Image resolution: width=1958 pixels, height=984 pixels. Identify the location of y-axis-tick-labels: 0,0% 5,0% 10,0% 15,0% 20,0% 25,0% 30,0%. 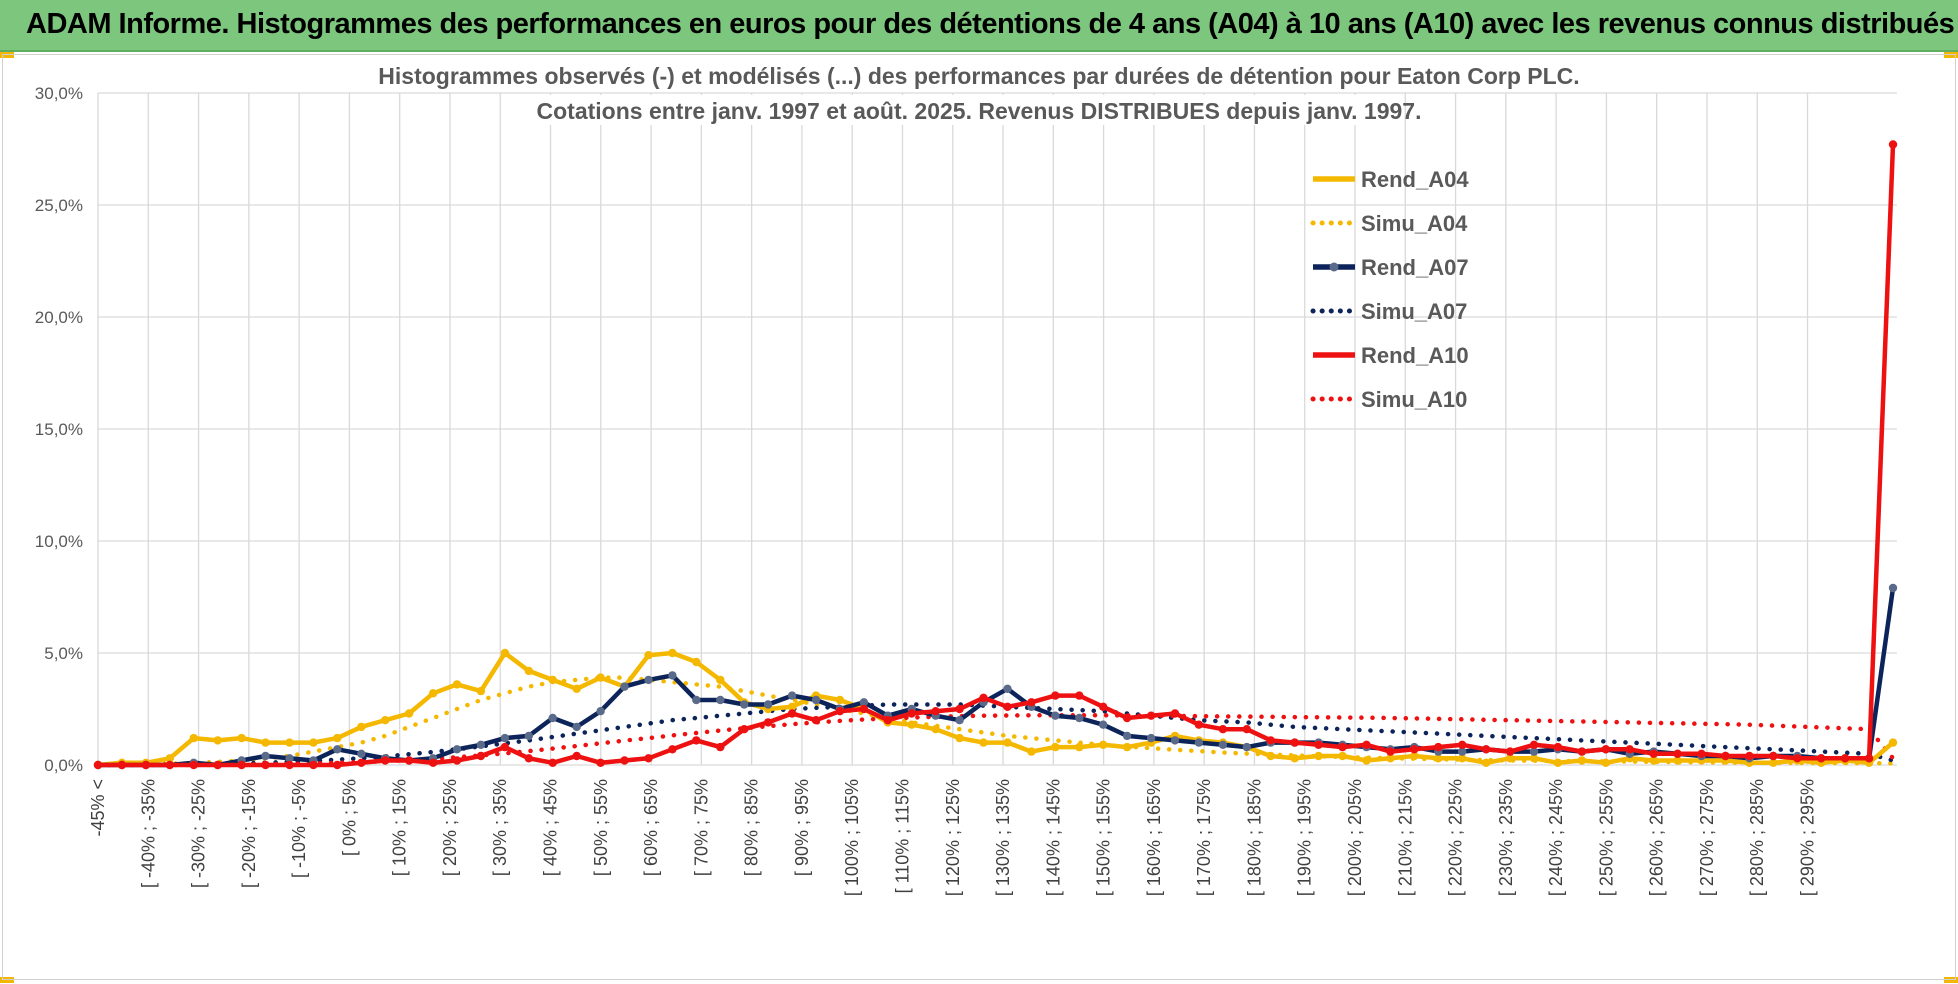
(59, 429).